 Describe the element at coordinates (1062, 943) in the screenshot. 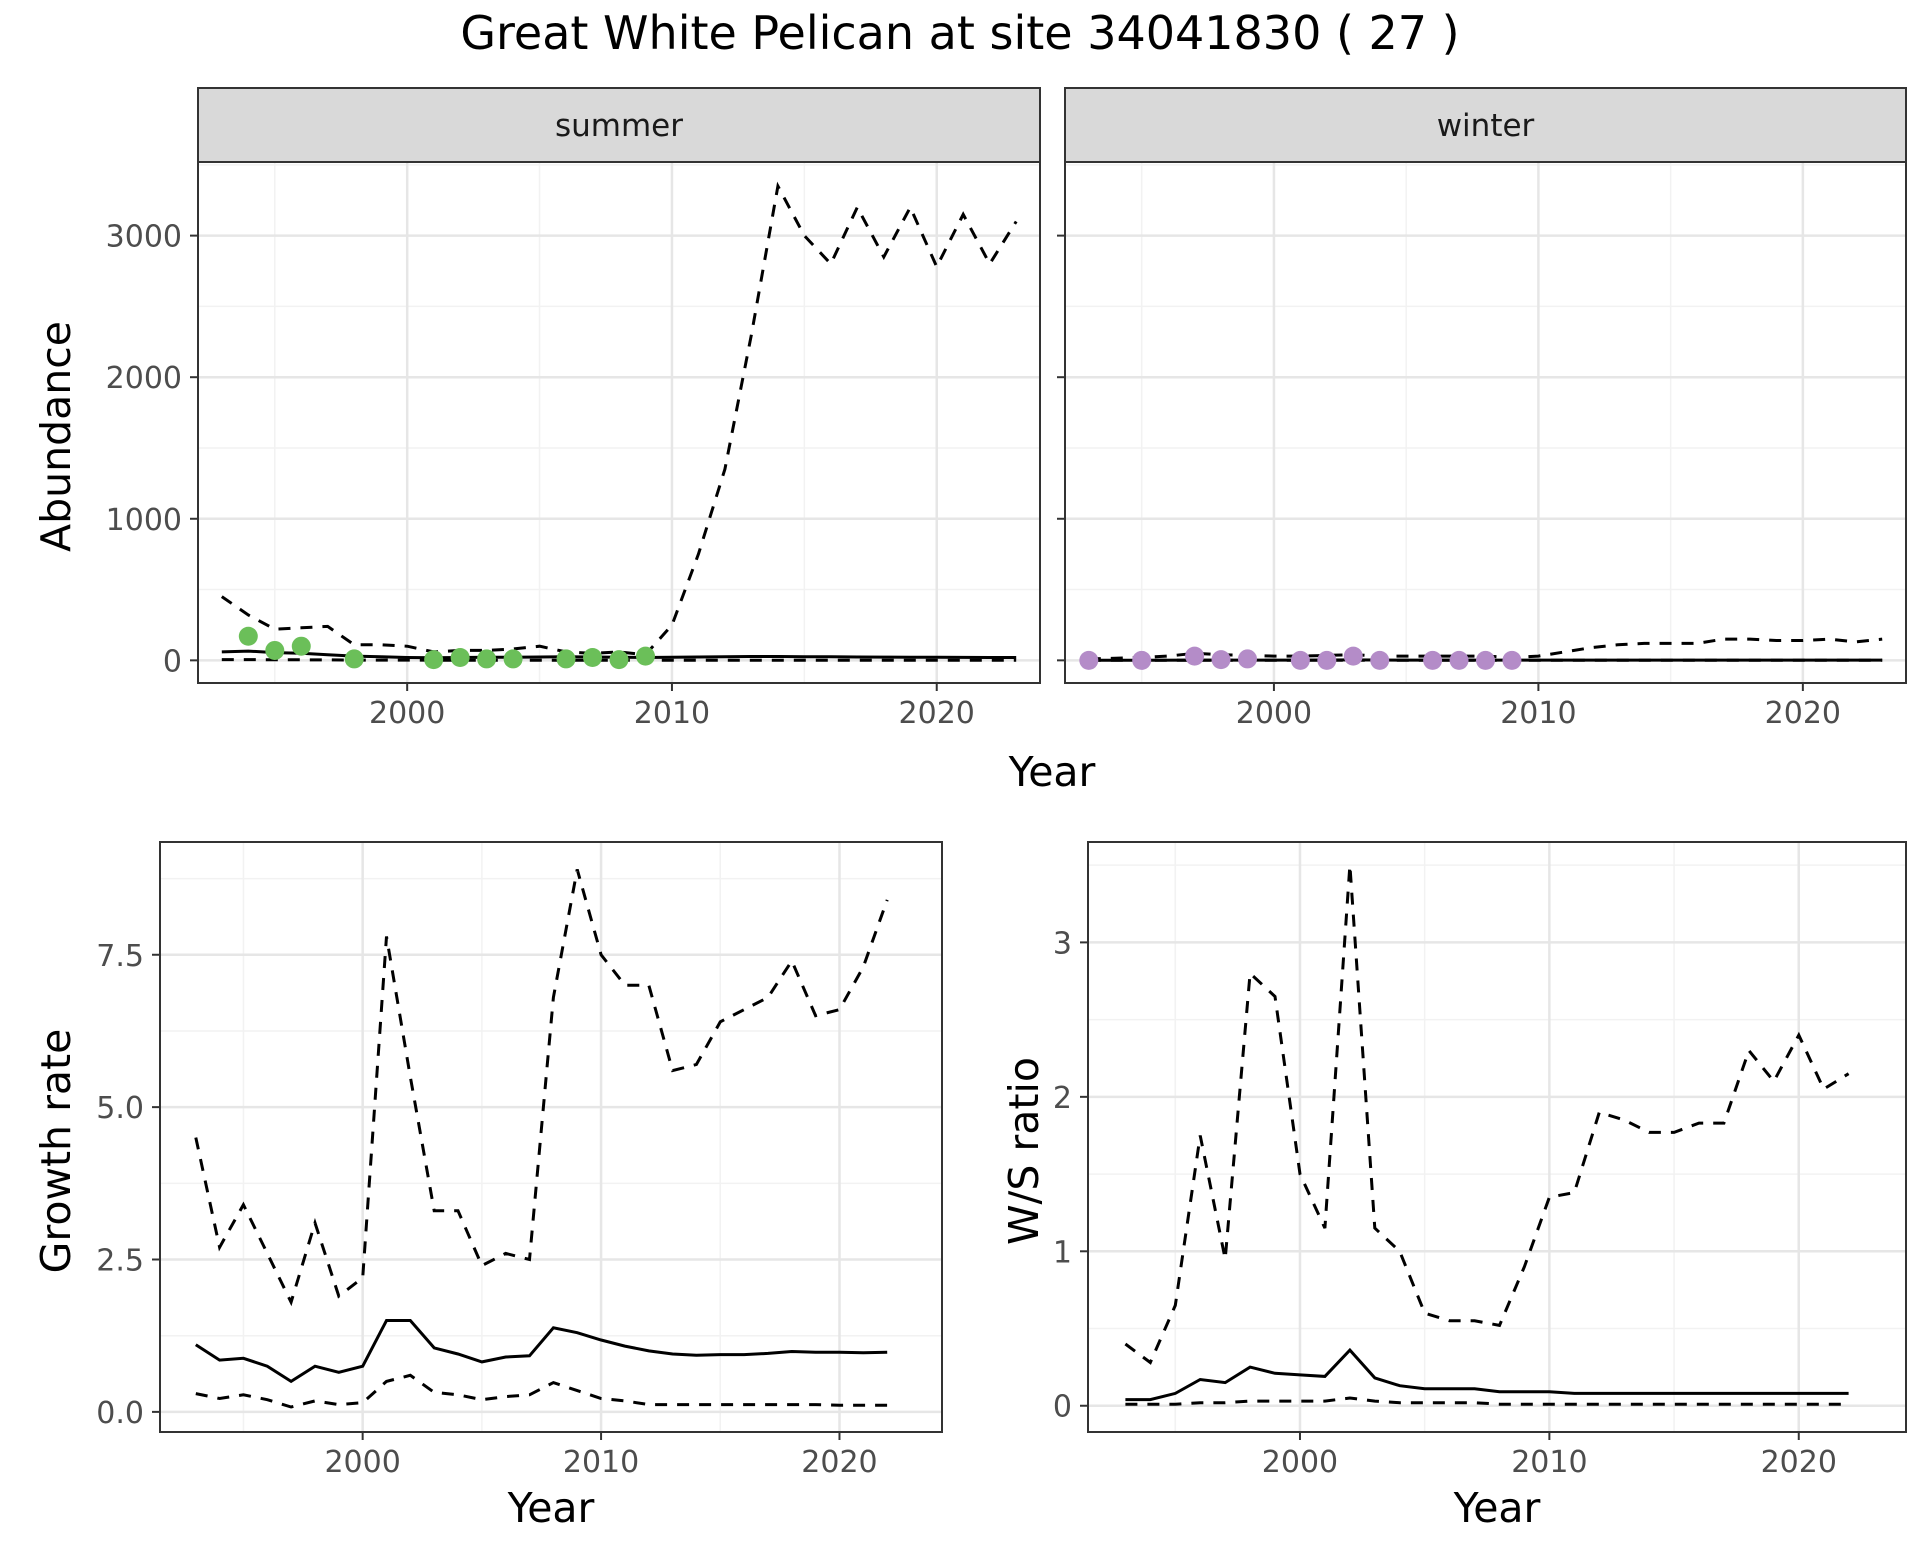

I see `y-tick-label: 3` at that location.